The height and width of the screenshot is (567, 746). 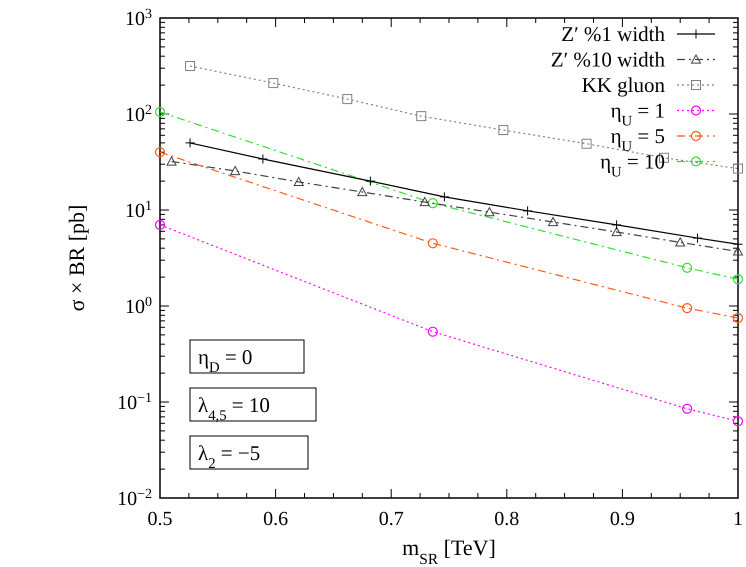 What do you see at coordinates (613, 34) in the screenshot?
I see `legend-label: Z′ %1 width` at bounding box center [613, 34].